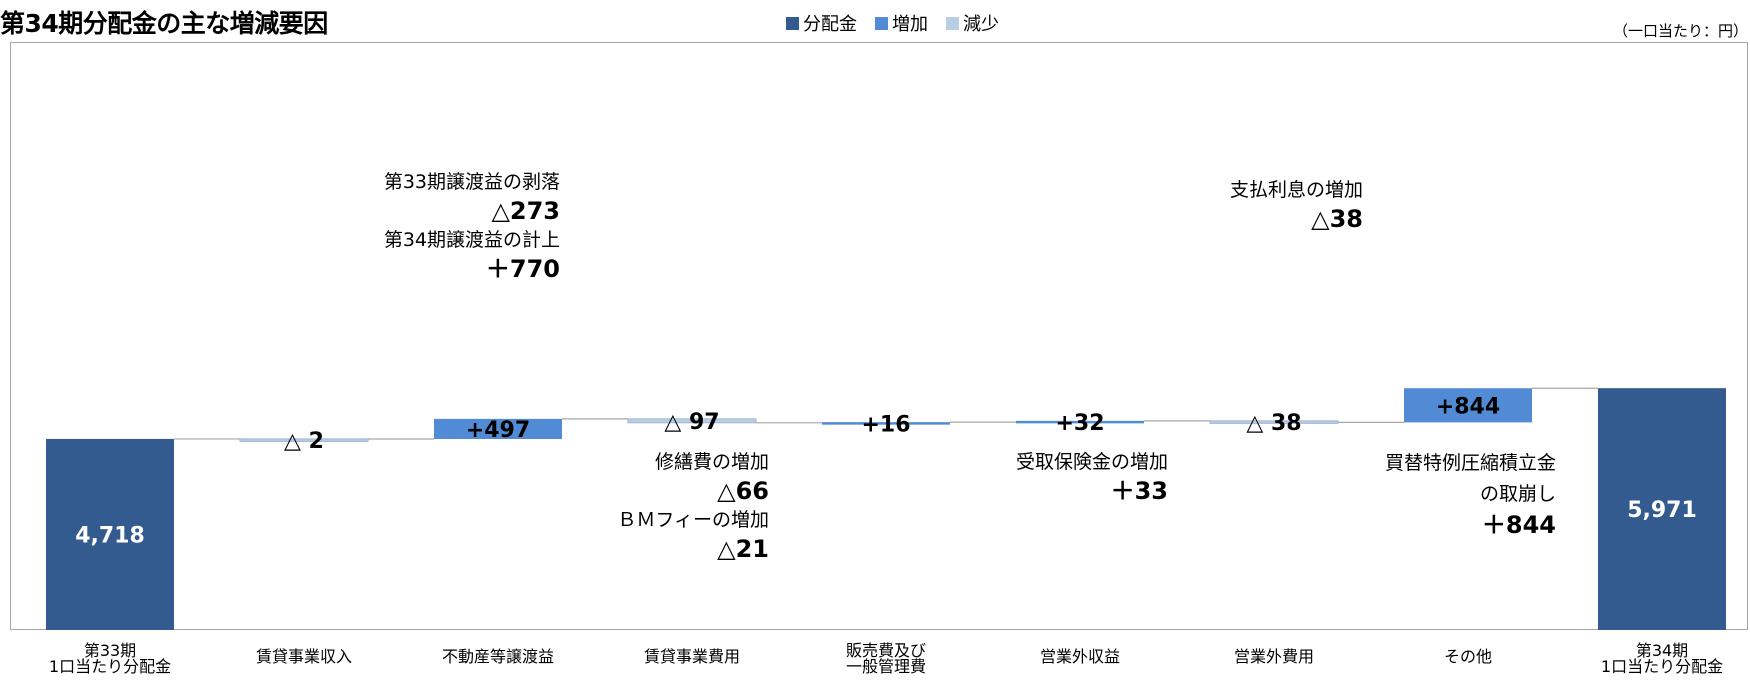  What do you see at coordinates (711, 462) in the screenshot?
I see `annotation-label: 修繕費の増加` at bounding box center [711, 462].